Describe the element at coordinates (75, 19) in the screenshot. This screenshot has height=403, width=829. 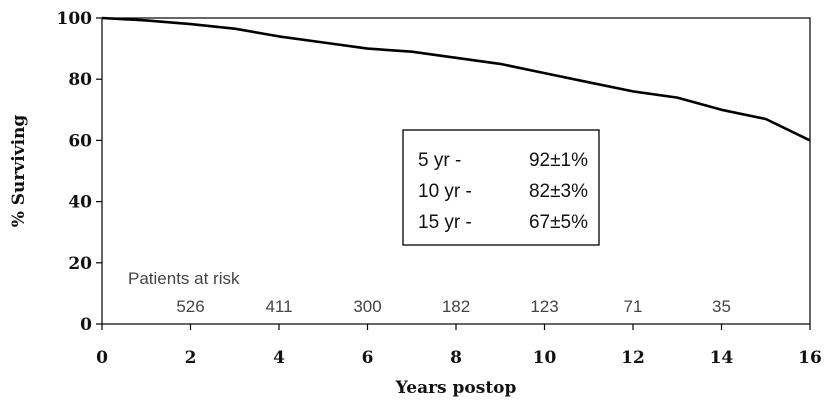
I see `y-tick-label: 100` at that location.